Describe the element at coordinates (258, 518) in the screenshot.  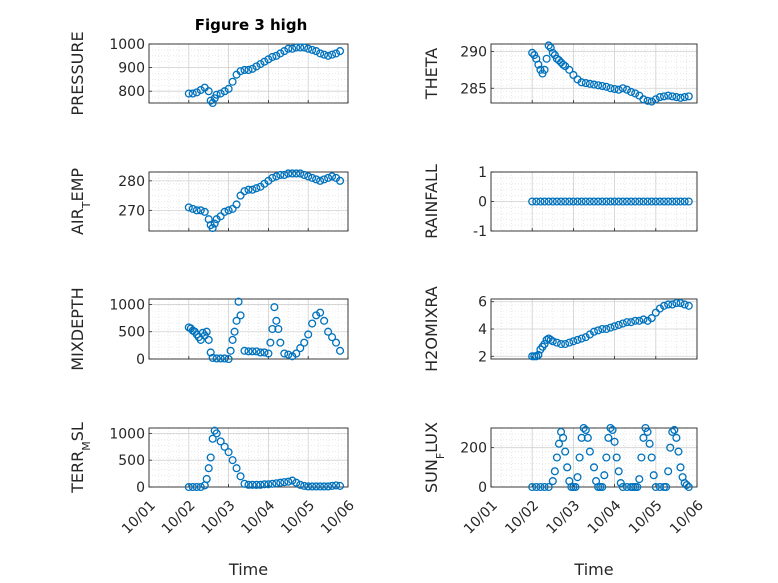
I see `x-tick-label: 10/04` at that location.